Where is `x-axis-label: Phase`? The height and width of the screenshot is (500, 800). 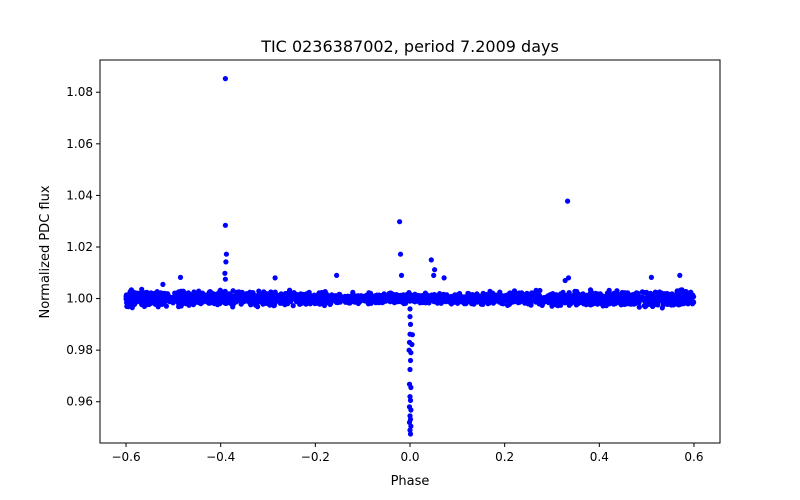 x-axis-label: Phase is located at coordinates (410, 481).